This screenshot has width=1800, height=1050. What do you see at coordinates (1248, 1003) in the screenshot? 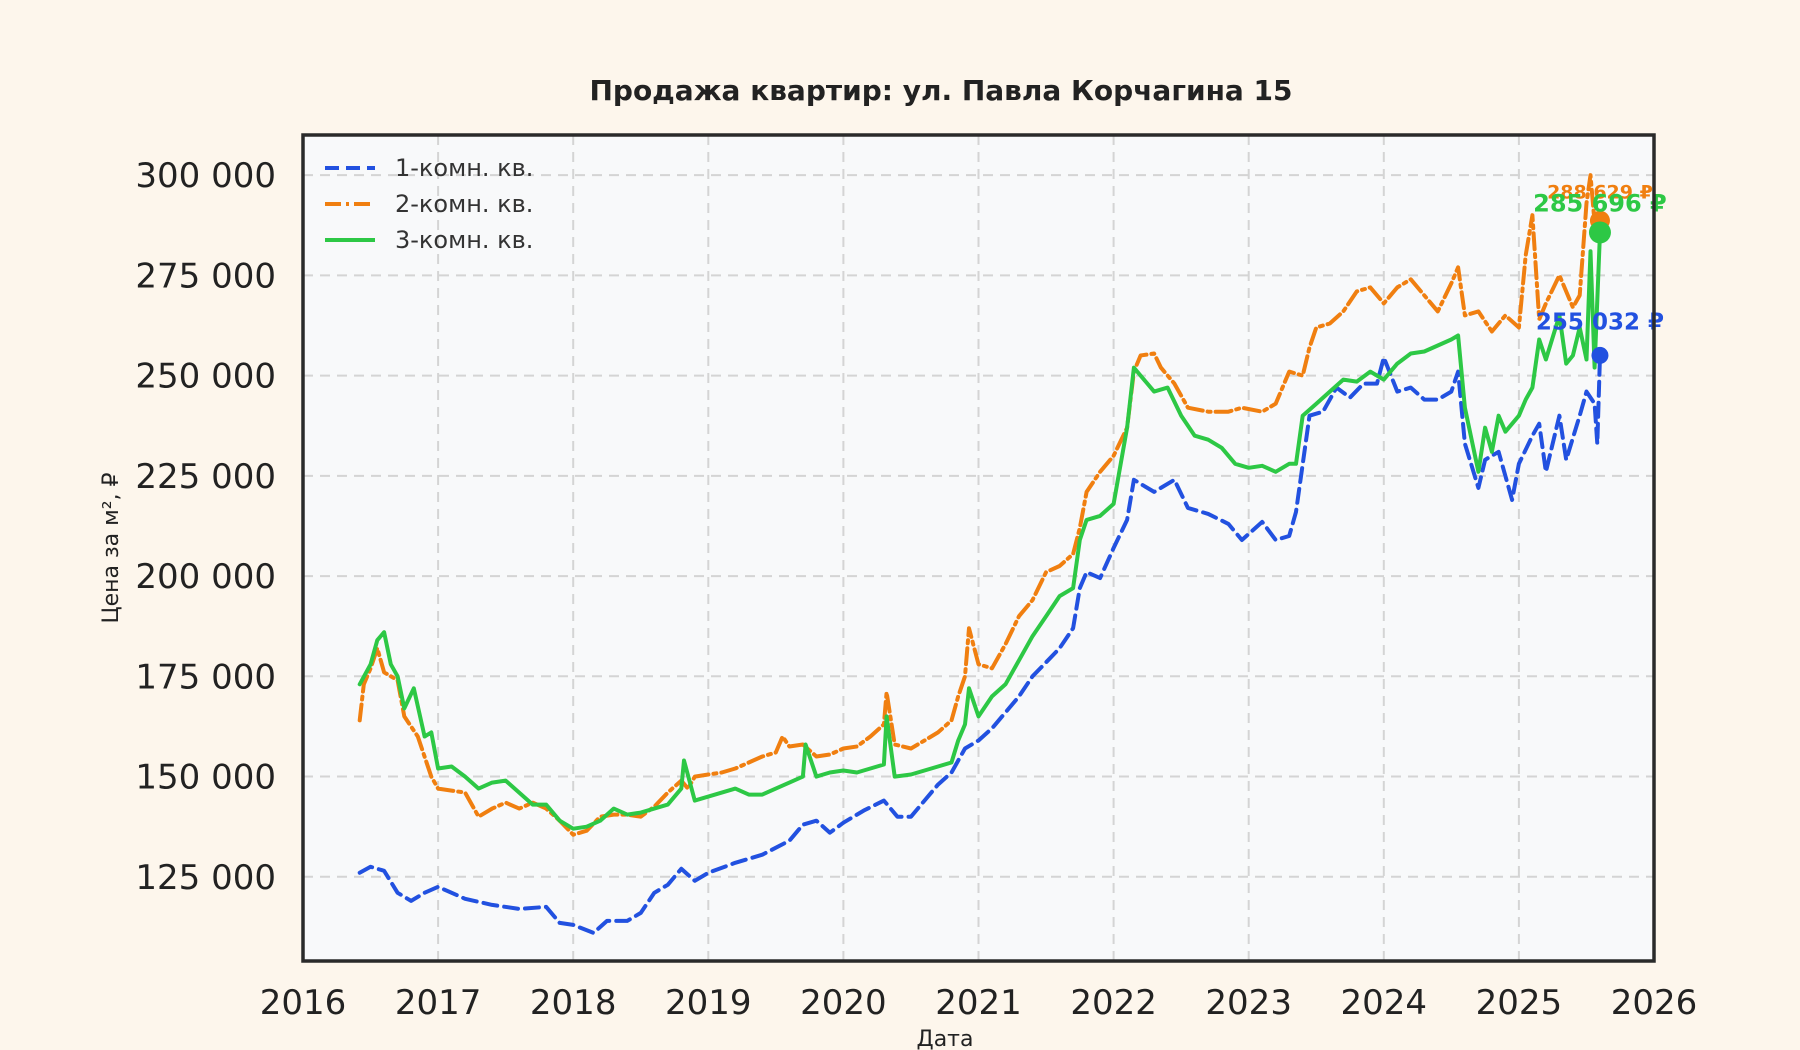
I see `x-tick-label: 2023` at bounding box center [1248, 1003].